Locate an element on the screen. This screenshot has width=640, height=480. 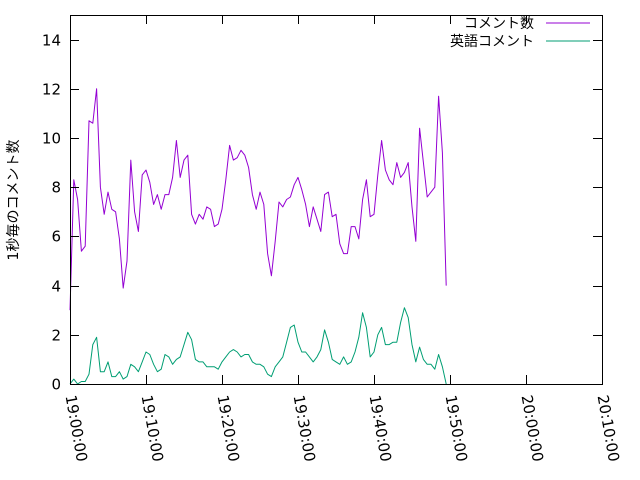
y-tick-label: 2 is located at coordinates (56, 336).